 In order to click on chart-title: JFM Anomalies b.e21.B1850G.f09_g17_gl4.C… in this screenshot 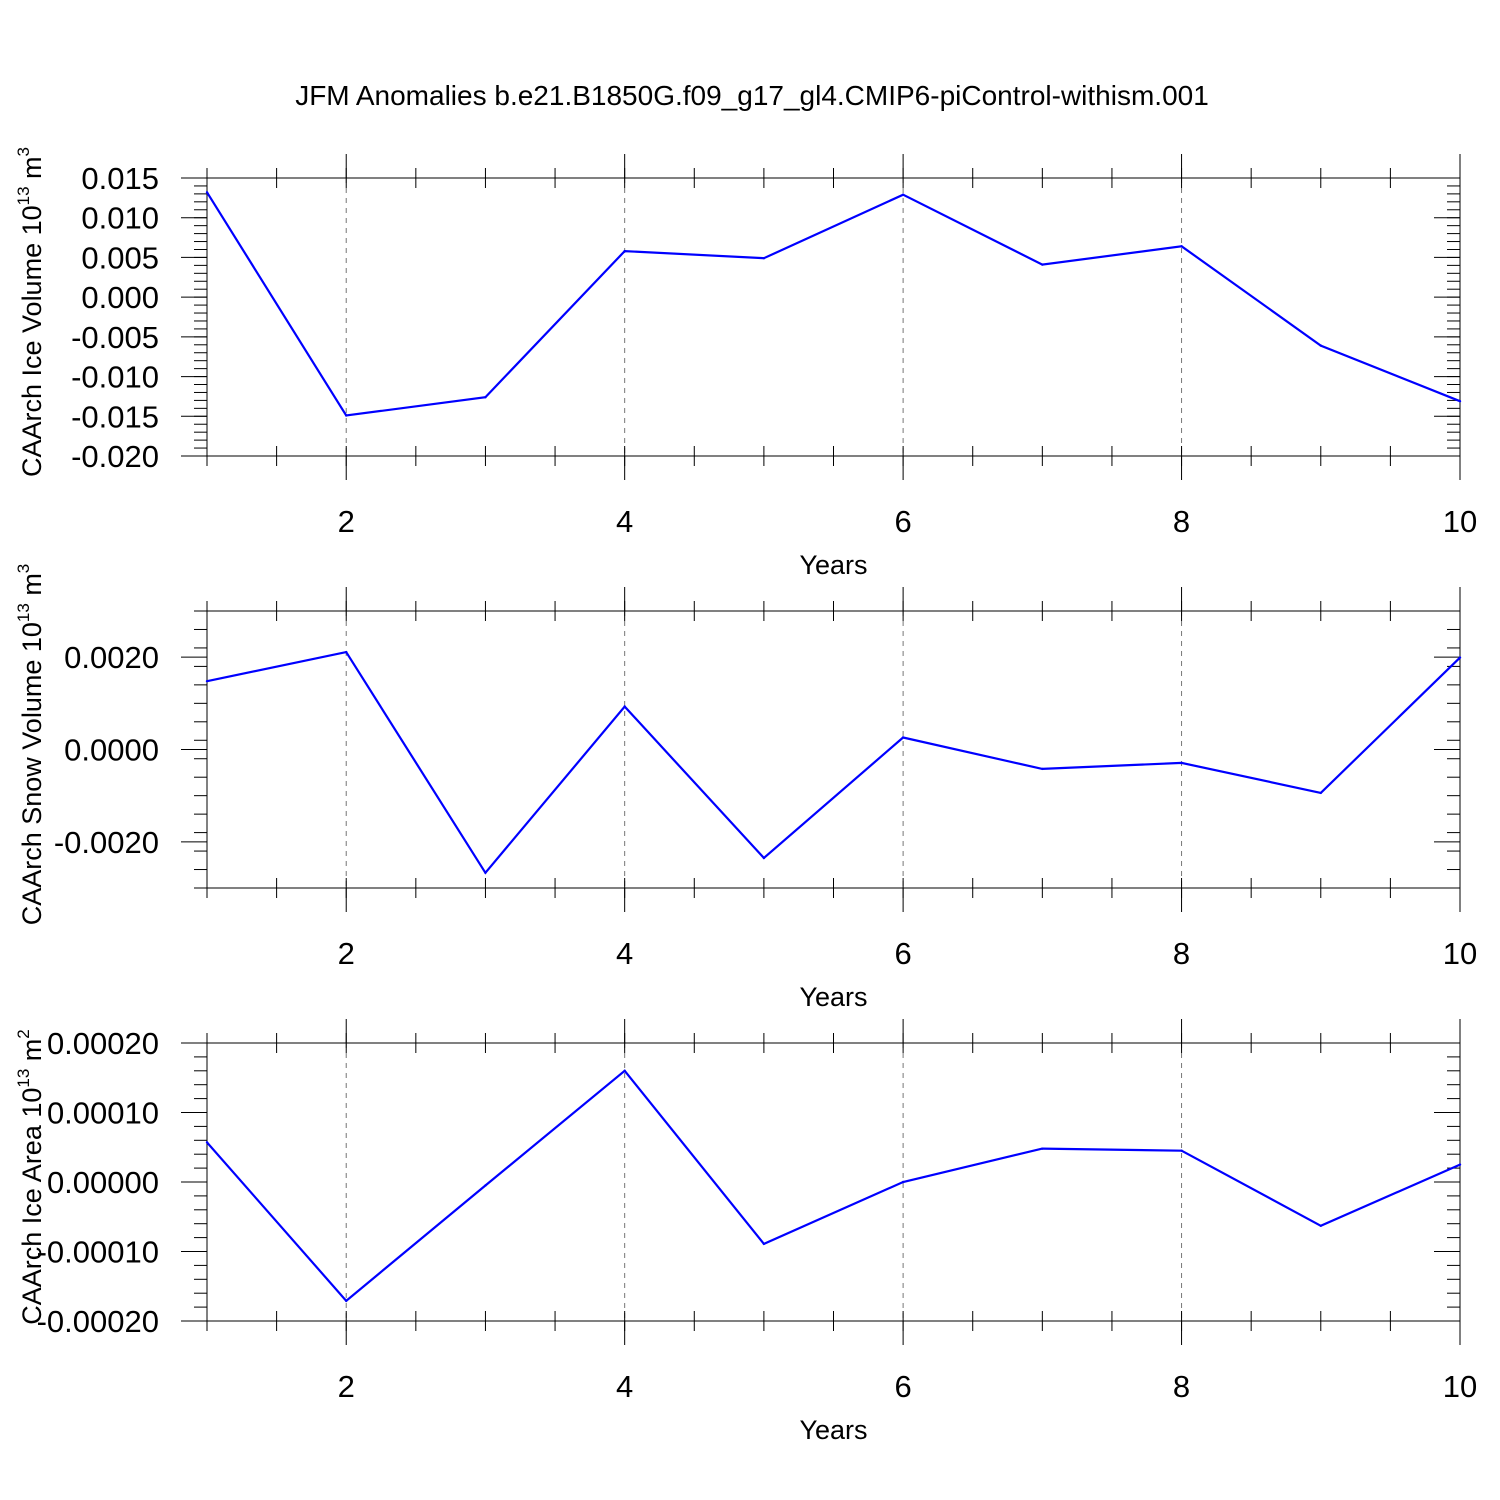, I will do `click(752, 95)`.